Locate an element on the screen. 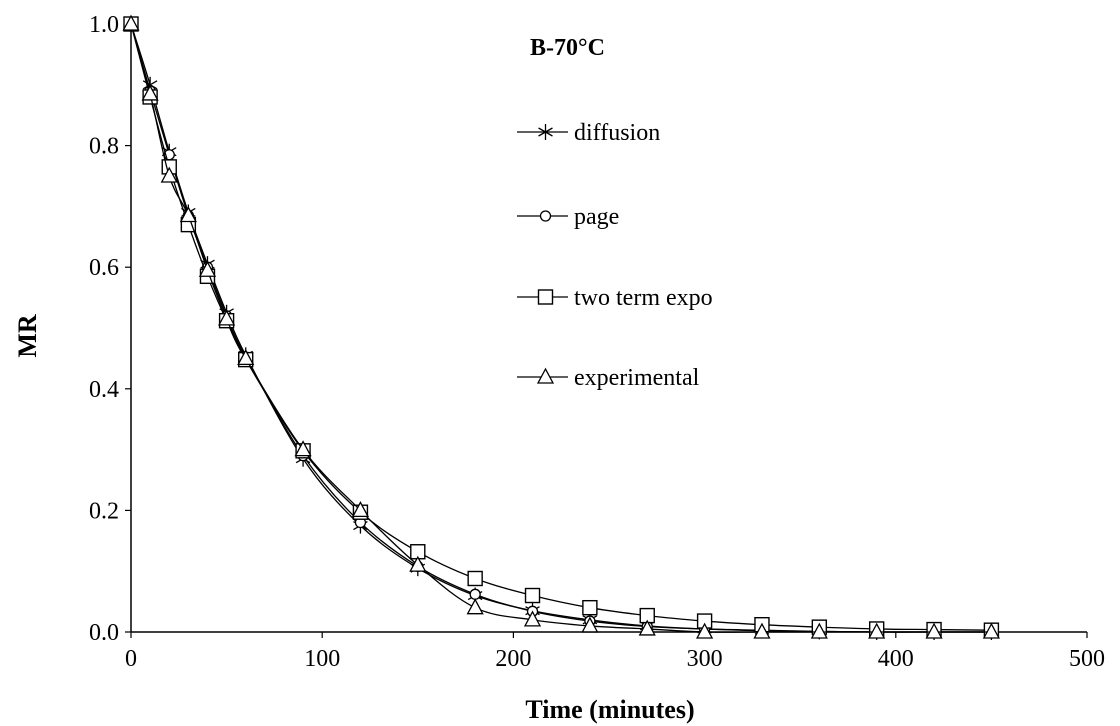 The height and width of the screenshot is (726, 1120). x-tick-label: 200 is located at coordinates (513, 659).